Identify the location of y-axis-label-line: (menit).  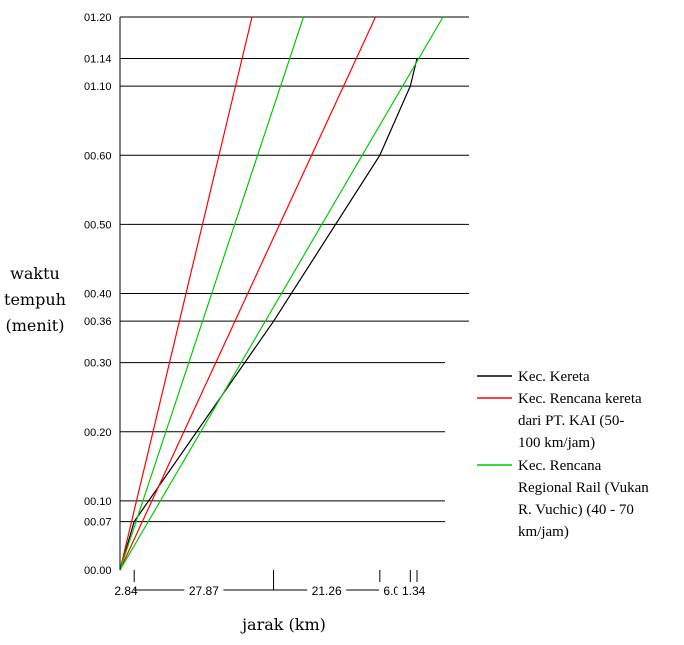
(35, 325).